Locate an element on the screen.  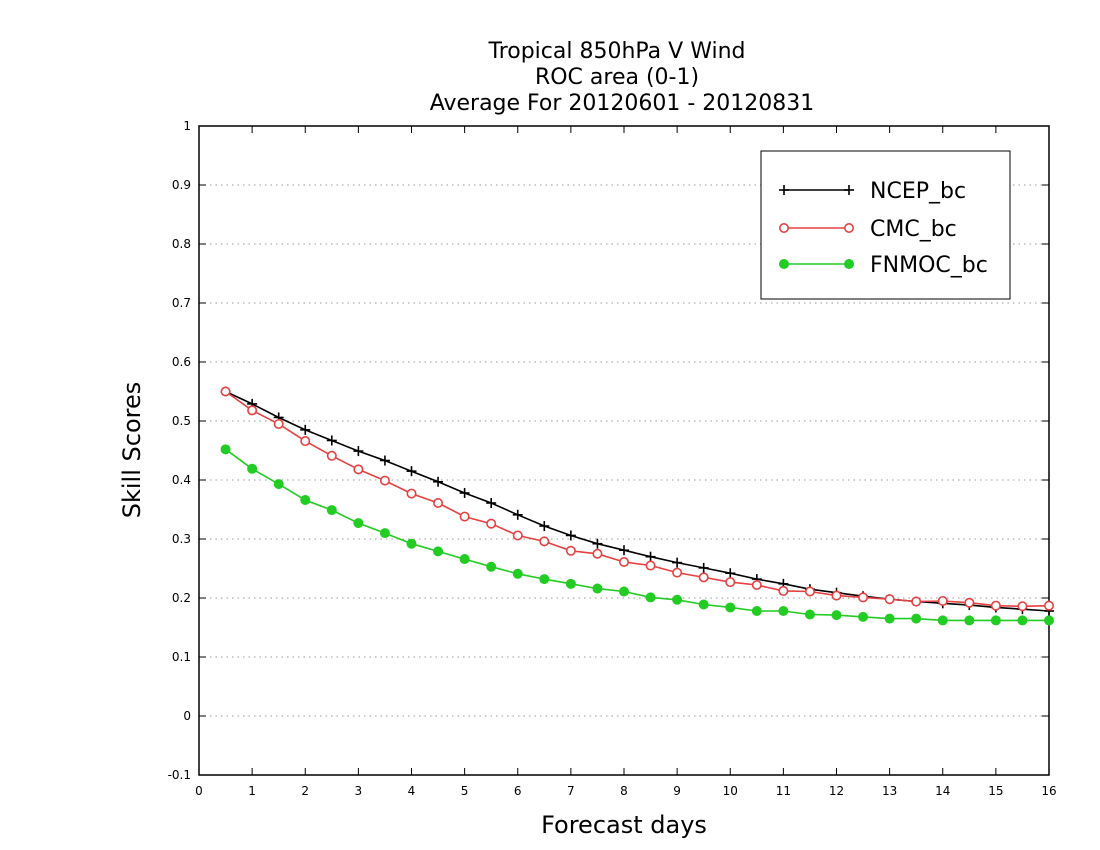
y-tick-label: 0.5 is located at coordinates (181, 421).